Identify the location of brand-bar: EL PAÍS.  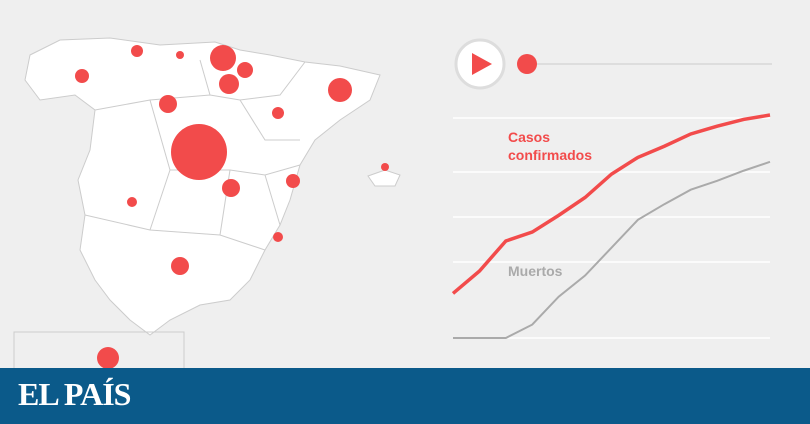
(405, 396).